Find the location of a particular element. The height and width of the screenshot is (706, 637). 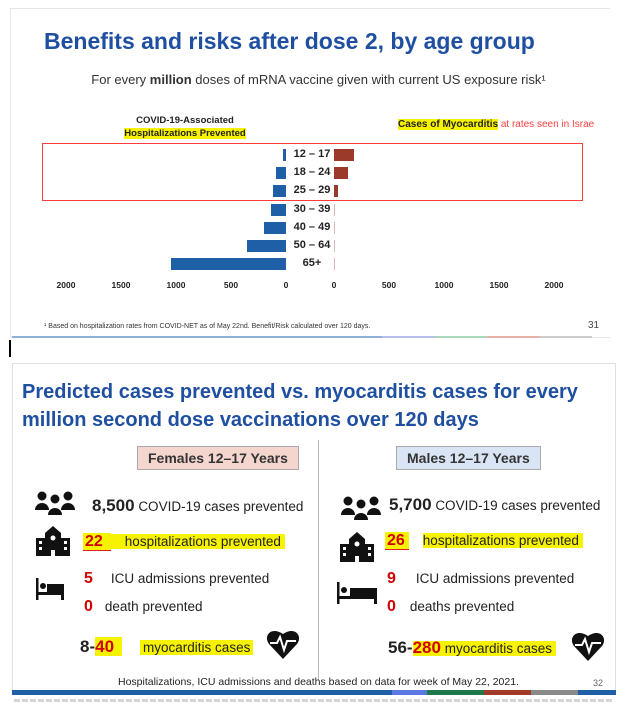

male-cases: 5,700 COVID-19 cases prevented is located at coordinates (494, 505).